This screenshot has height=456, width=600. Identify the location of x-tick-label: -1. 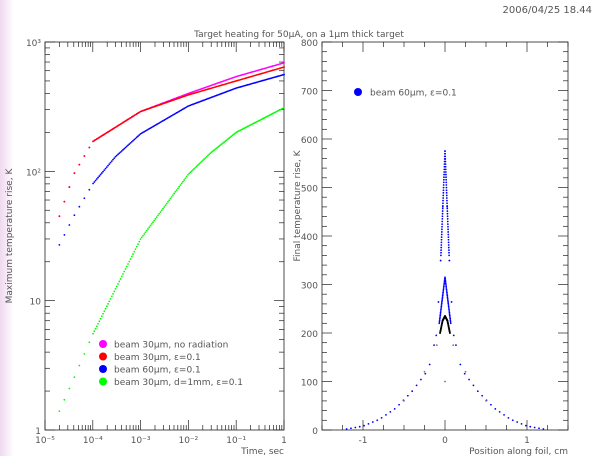
(363, 441).